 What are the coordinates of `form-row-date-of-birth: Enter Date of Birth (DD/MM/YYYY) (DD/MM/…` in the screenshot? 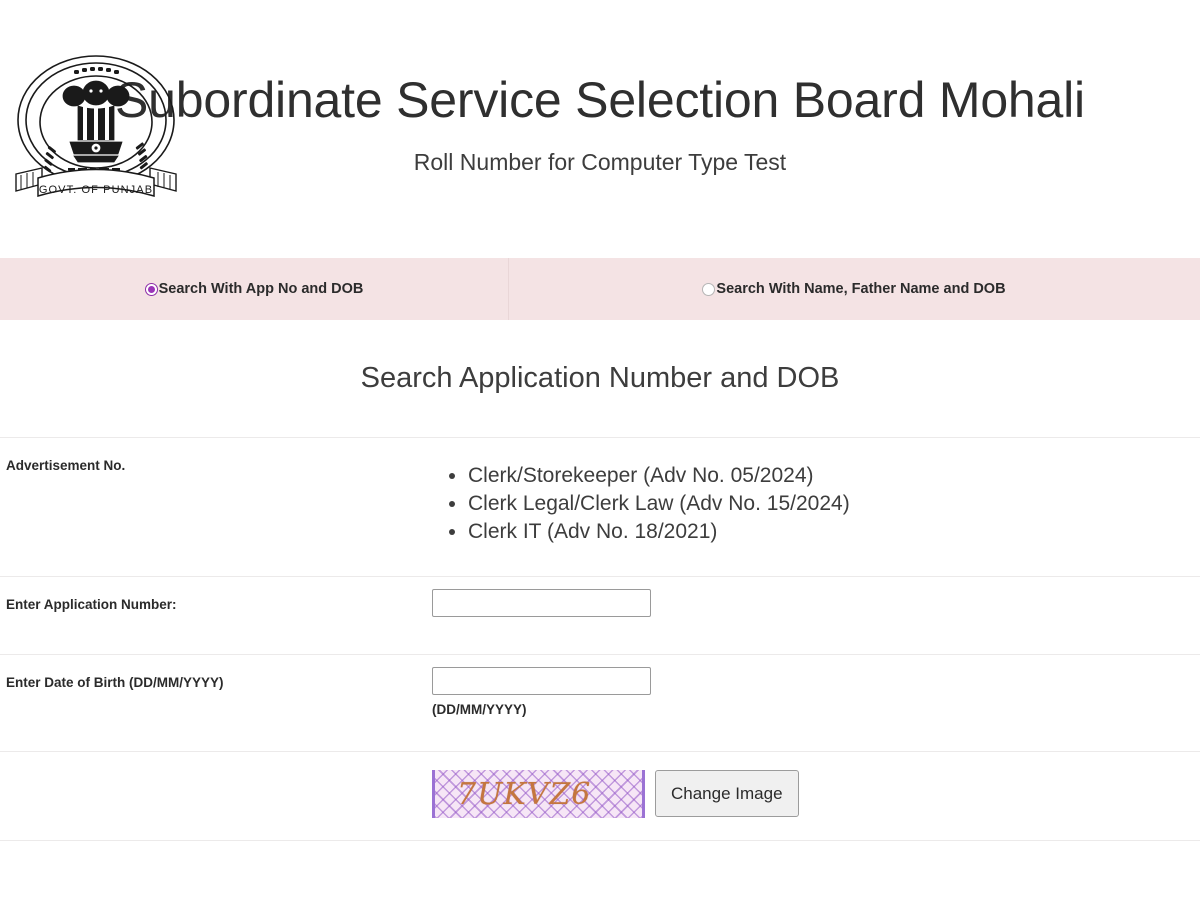 It's located at (600, 702).